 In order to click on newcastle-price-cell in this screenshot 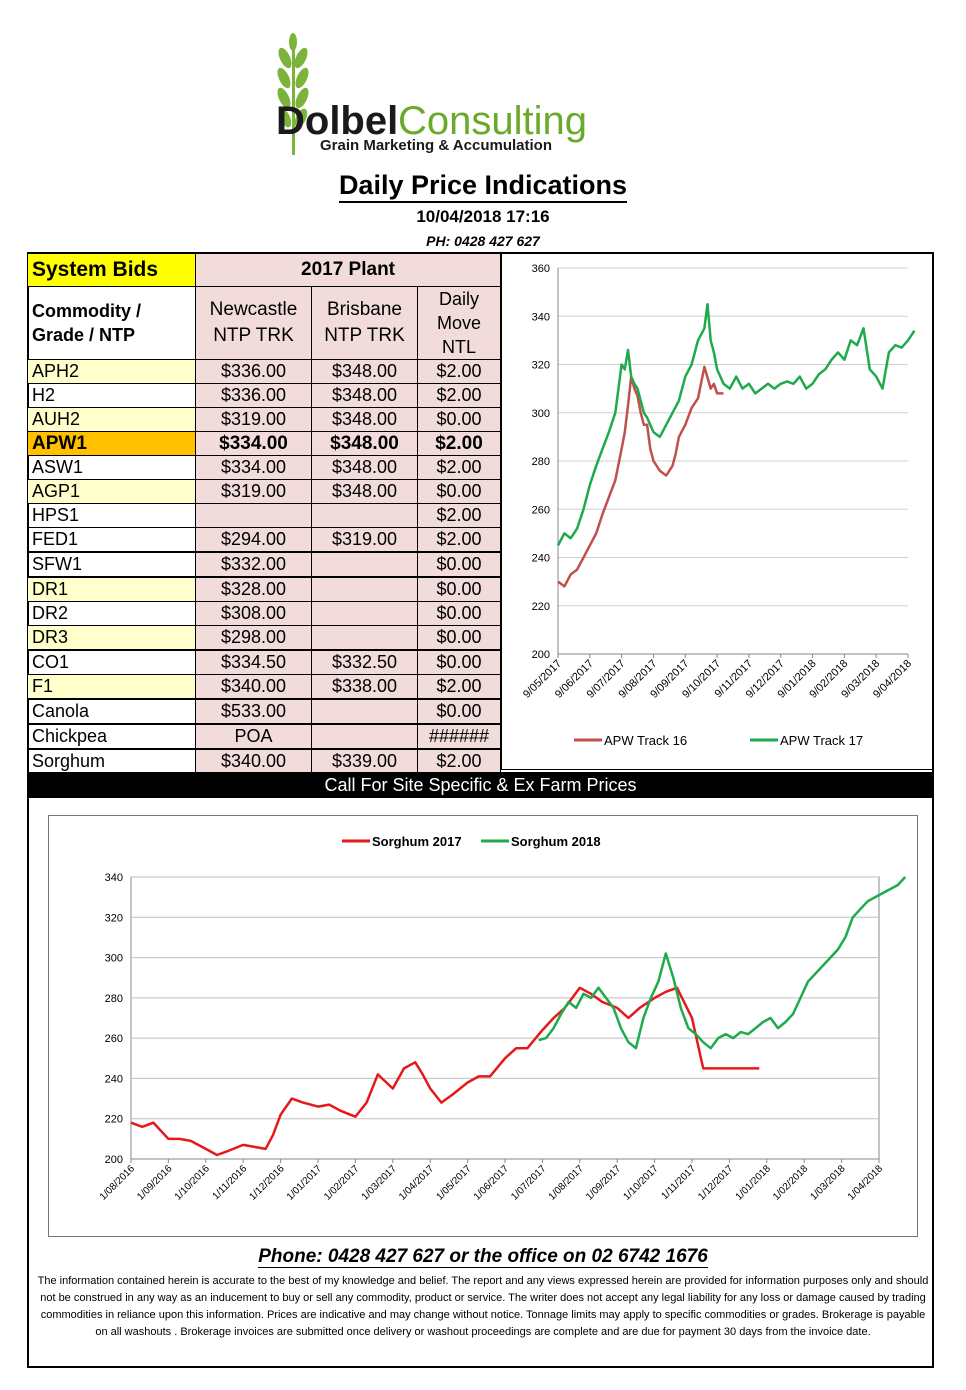, I will do `click(253, 515)`.